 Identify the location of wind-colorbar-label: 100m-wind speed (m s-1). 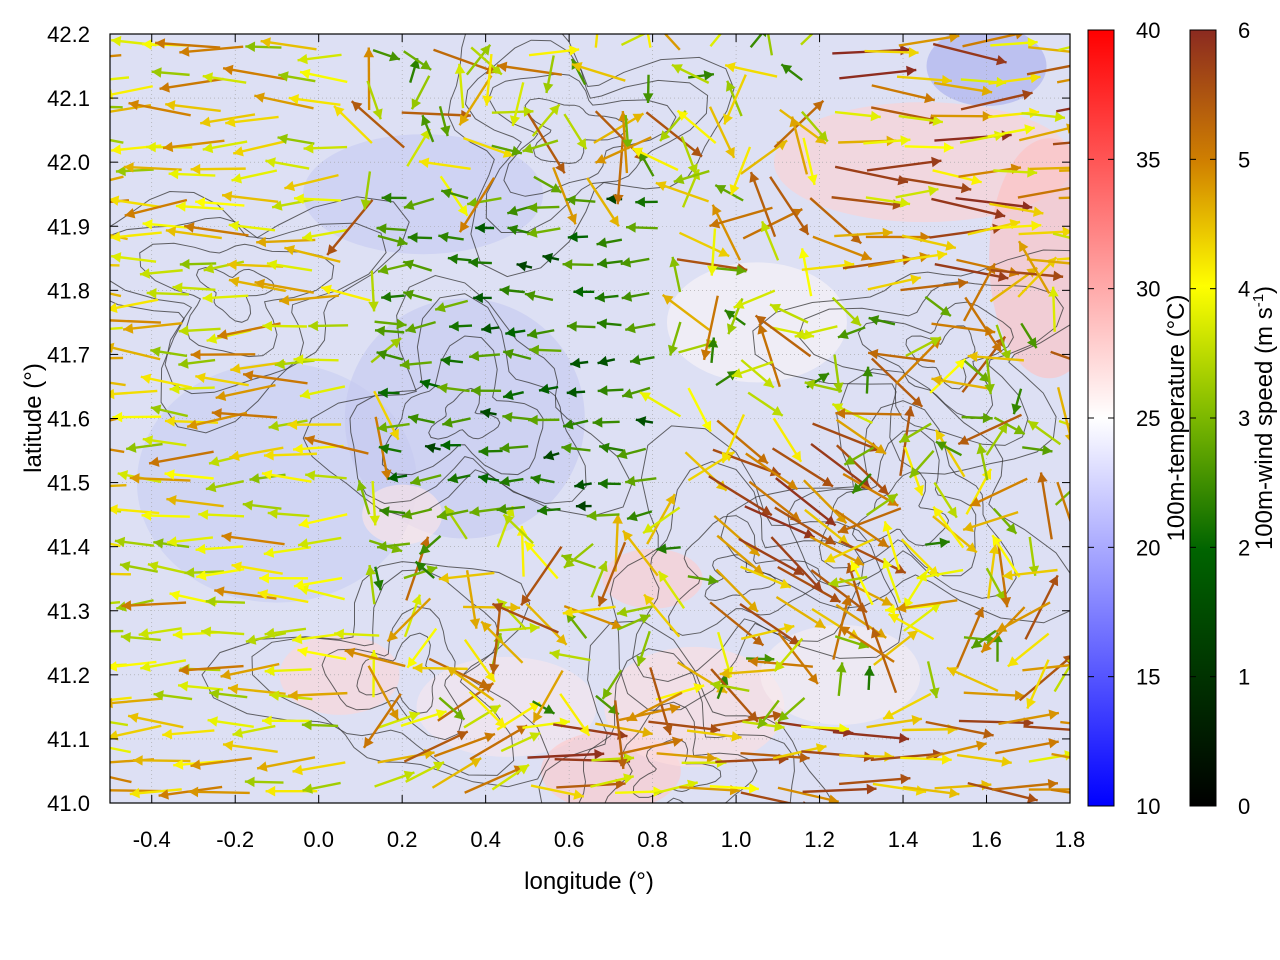
(1264, 418).